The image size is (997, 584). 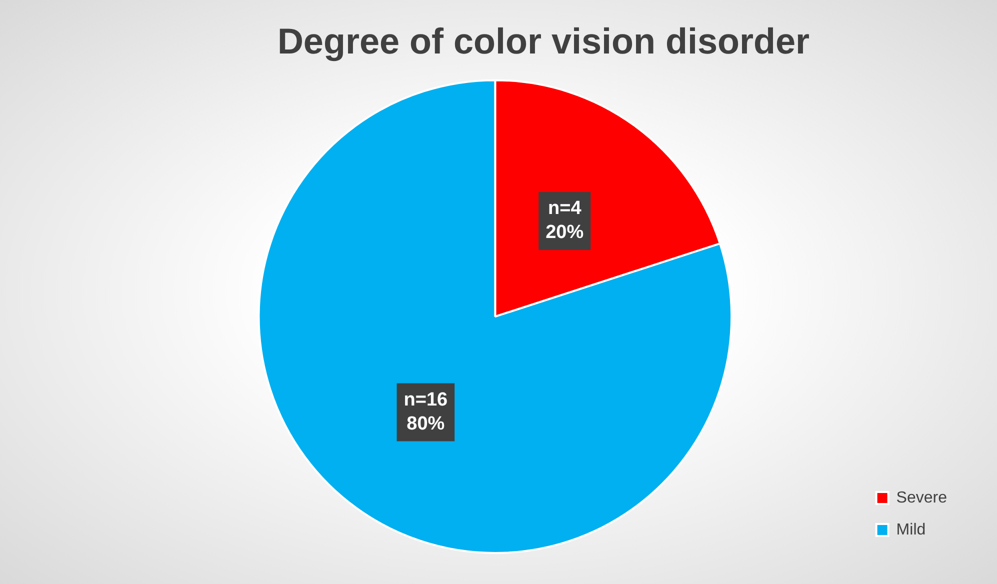 What do you see at coordinates (565, 221) in the screenshot?
I see `data-label: n=4 20%` at bounding box center [565, 221].